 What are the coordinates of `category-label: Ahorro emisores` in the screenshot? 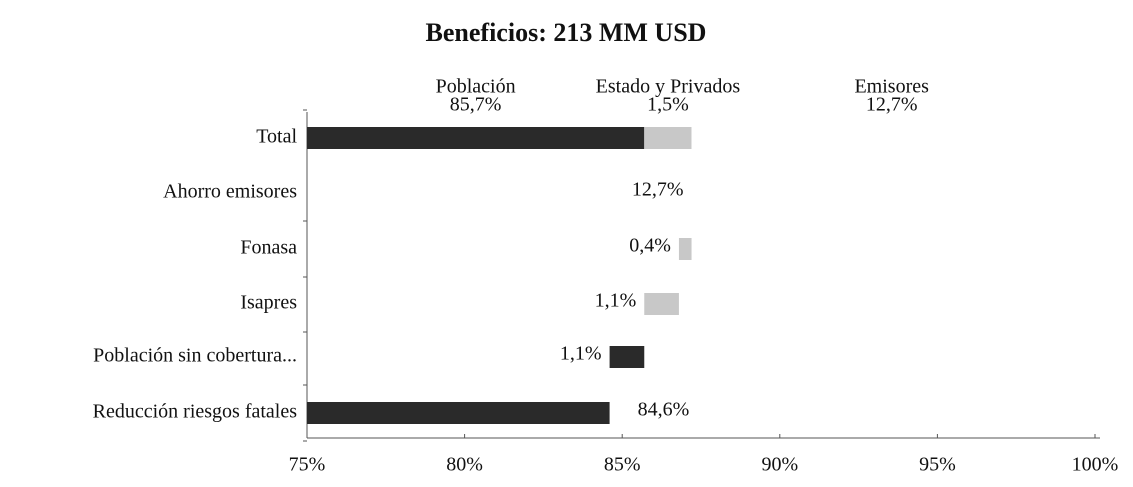 It's located at (230, 192).